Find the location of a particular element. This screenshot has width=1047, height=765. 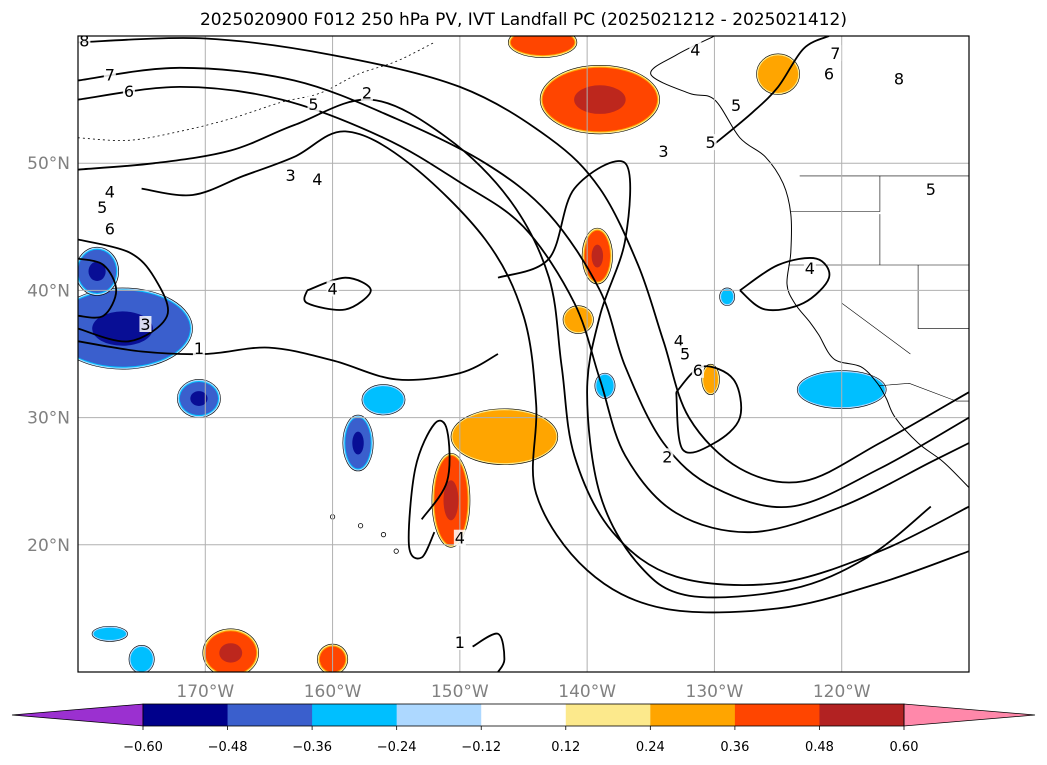

longitude-tick-label: 120°W is located at coordinates (842, 692).